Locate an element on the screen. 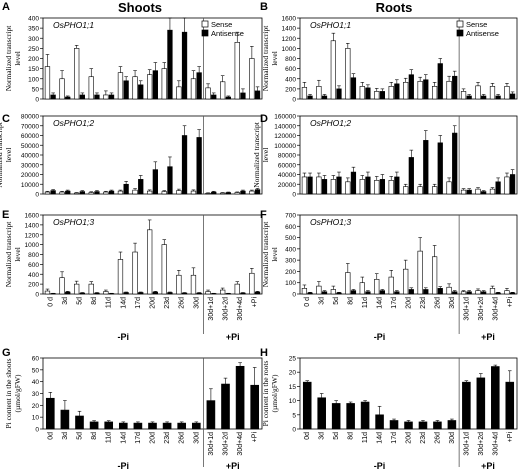 The height and width of the screenshot is (476, 520). x-tick-label: 26d is located at coordinates (182, 438).